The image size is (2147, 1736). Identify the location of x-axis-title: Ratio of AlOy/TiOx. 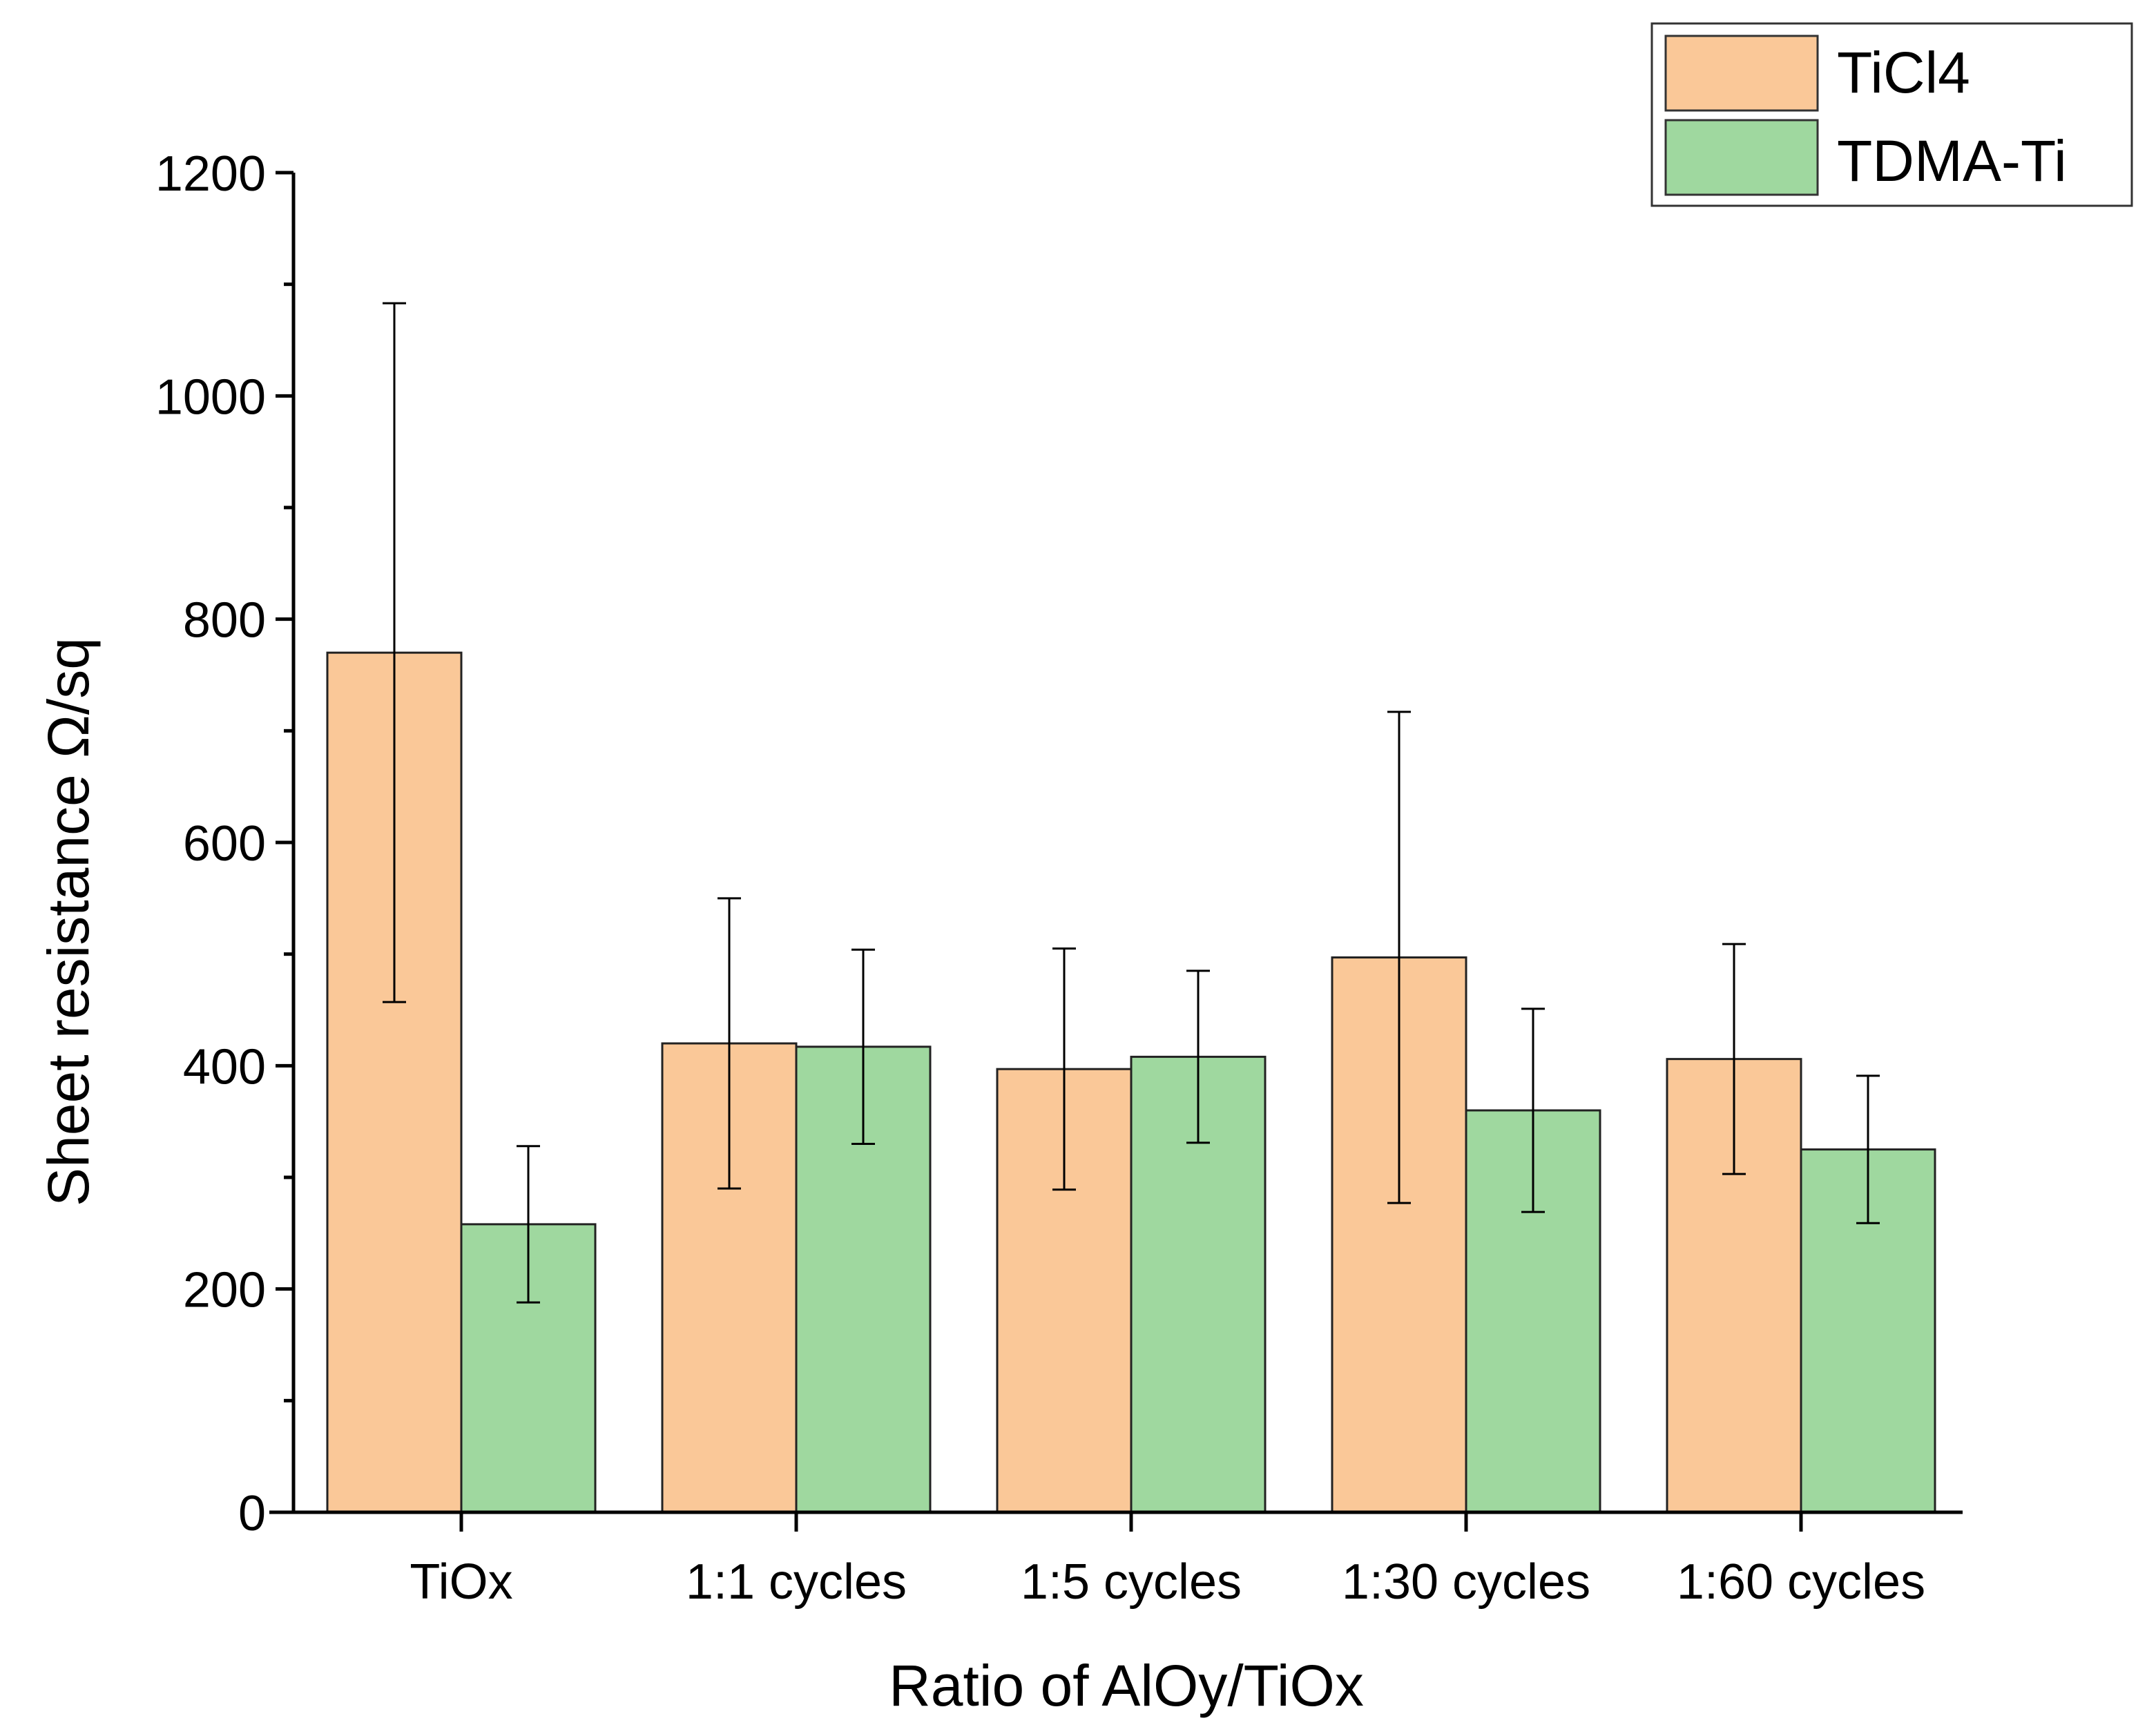
(1126, 1685).